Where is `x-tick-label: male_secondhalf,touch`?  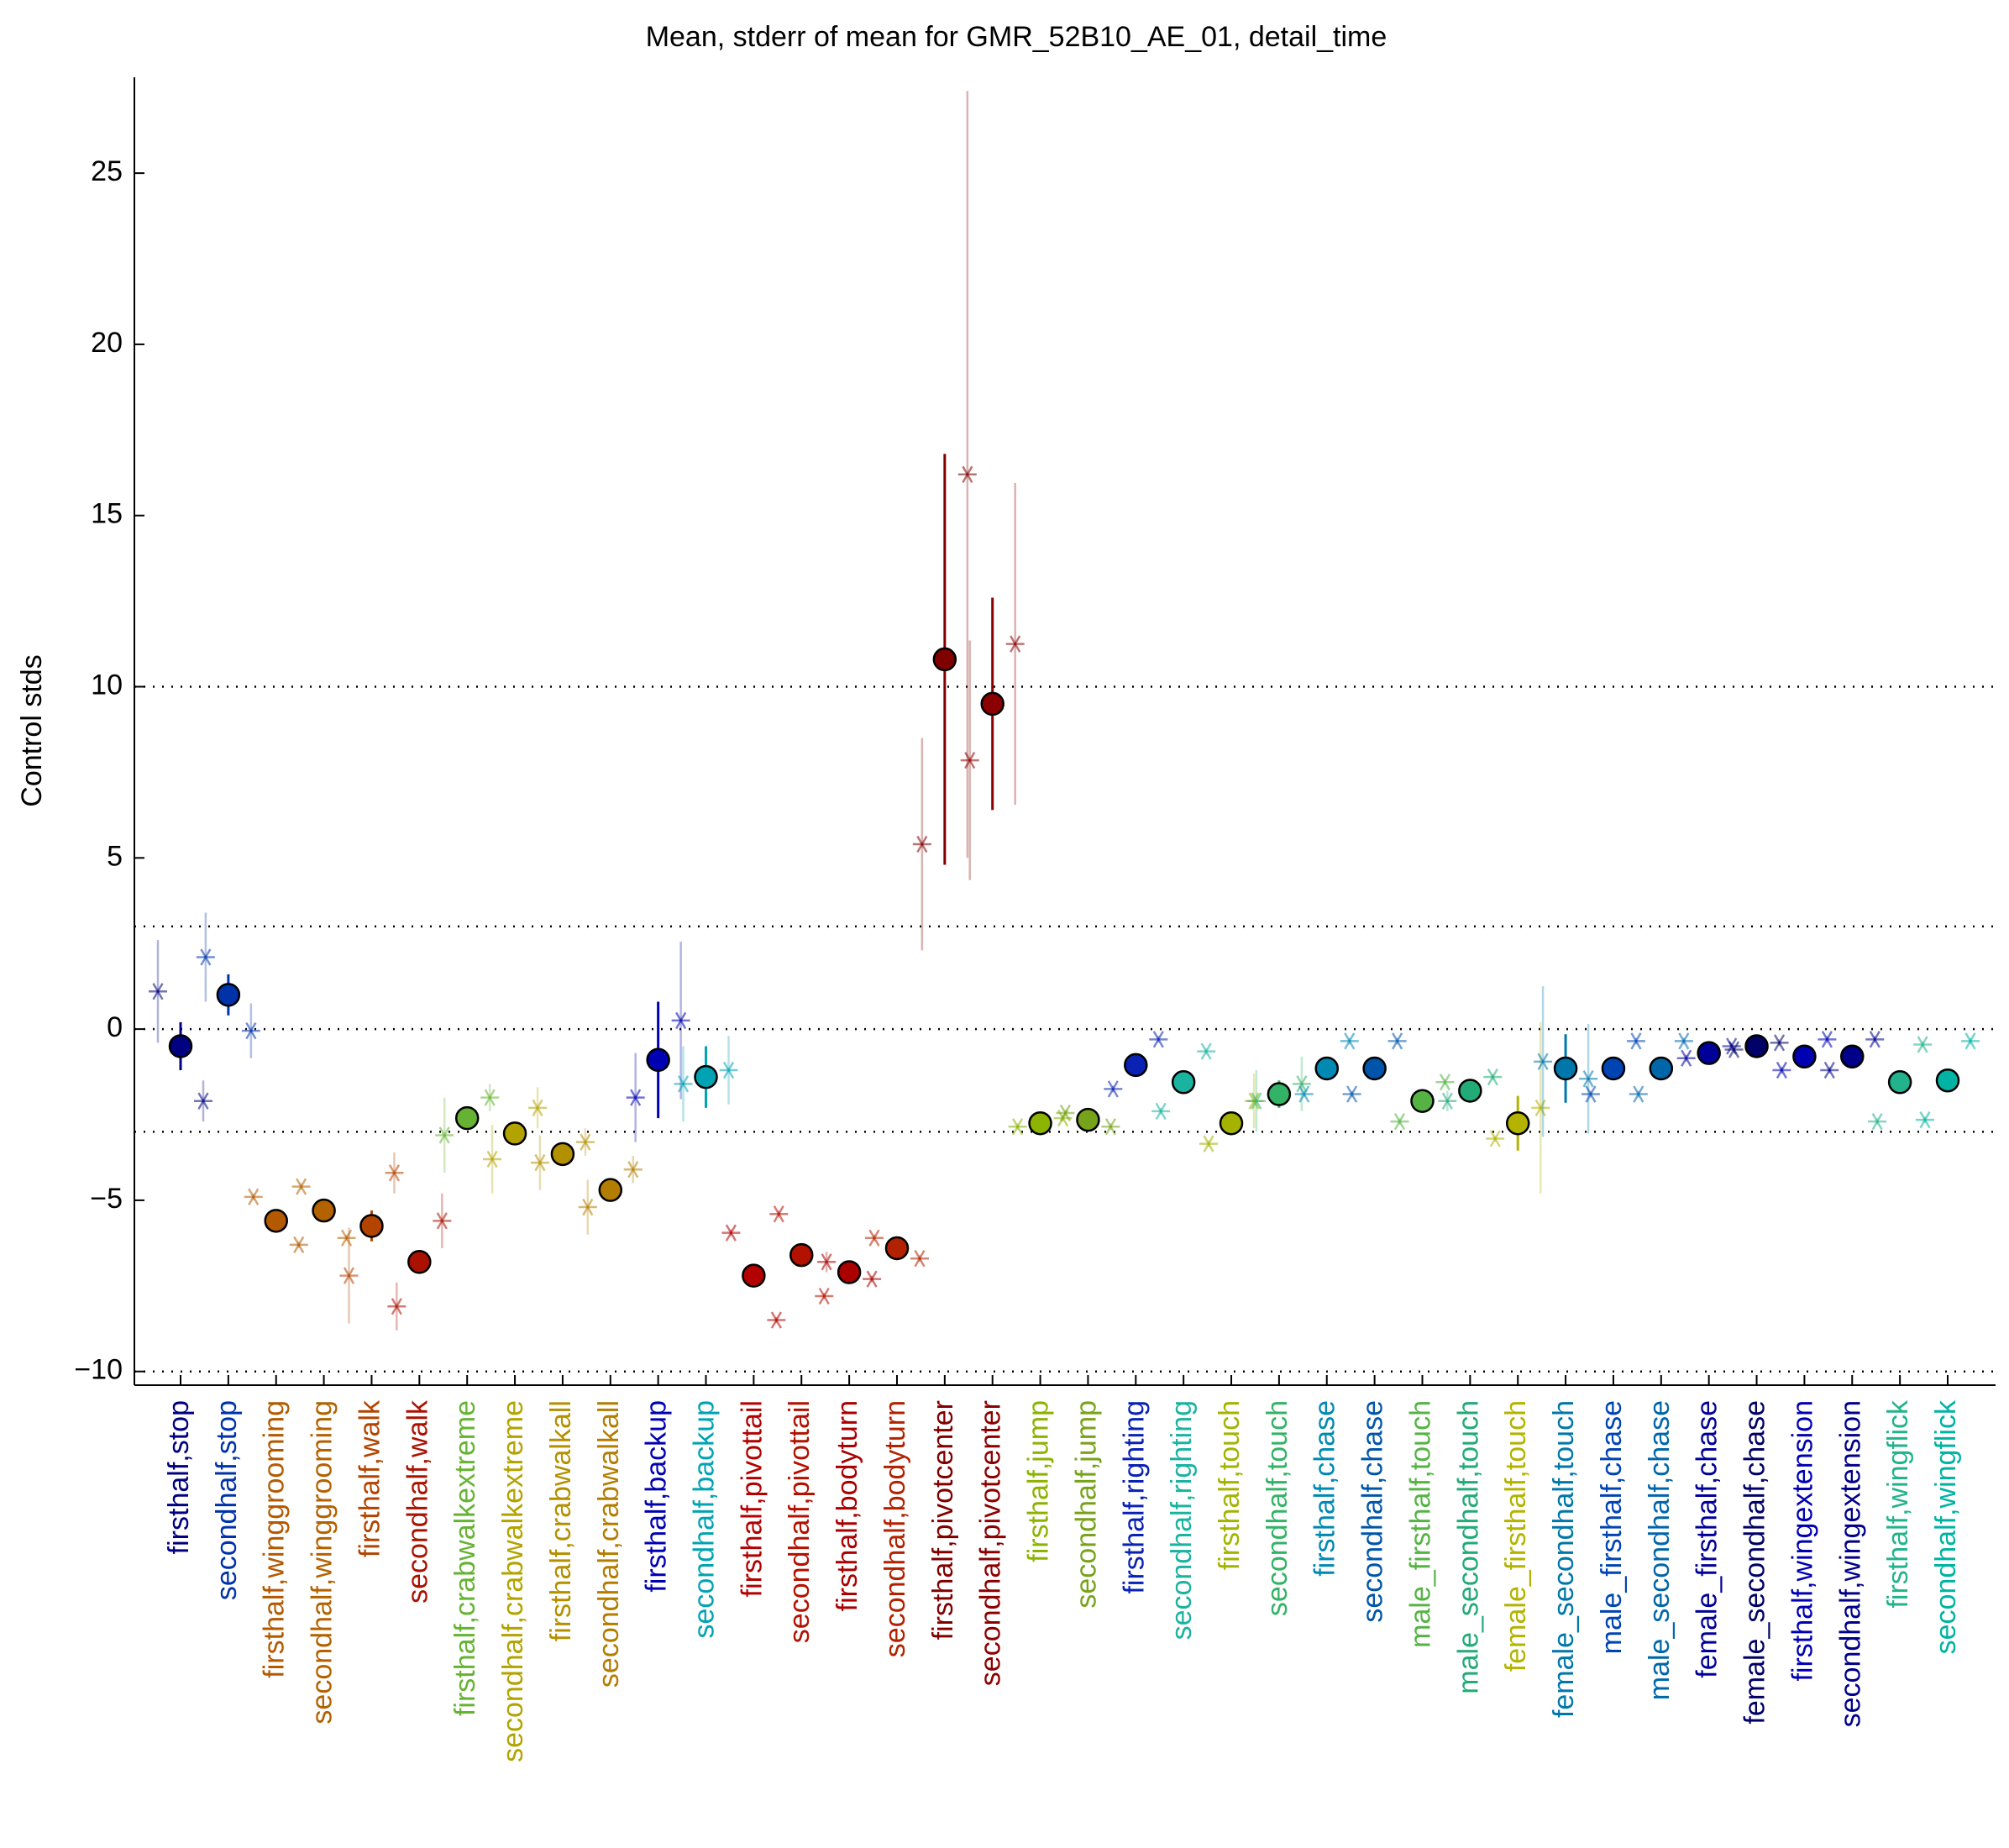
x-tick-label: male_secondhalf,touch is located at coordinates (1468, 1547).